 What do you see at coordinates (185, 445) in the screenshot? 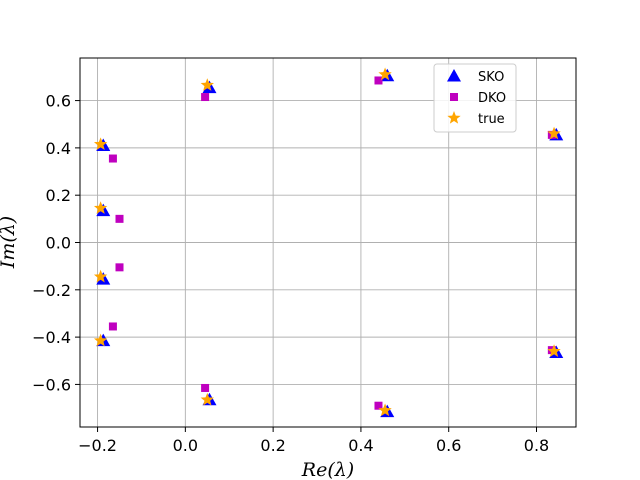
I see `x-tick-label: 0.0` at bounding box center [185, 445].